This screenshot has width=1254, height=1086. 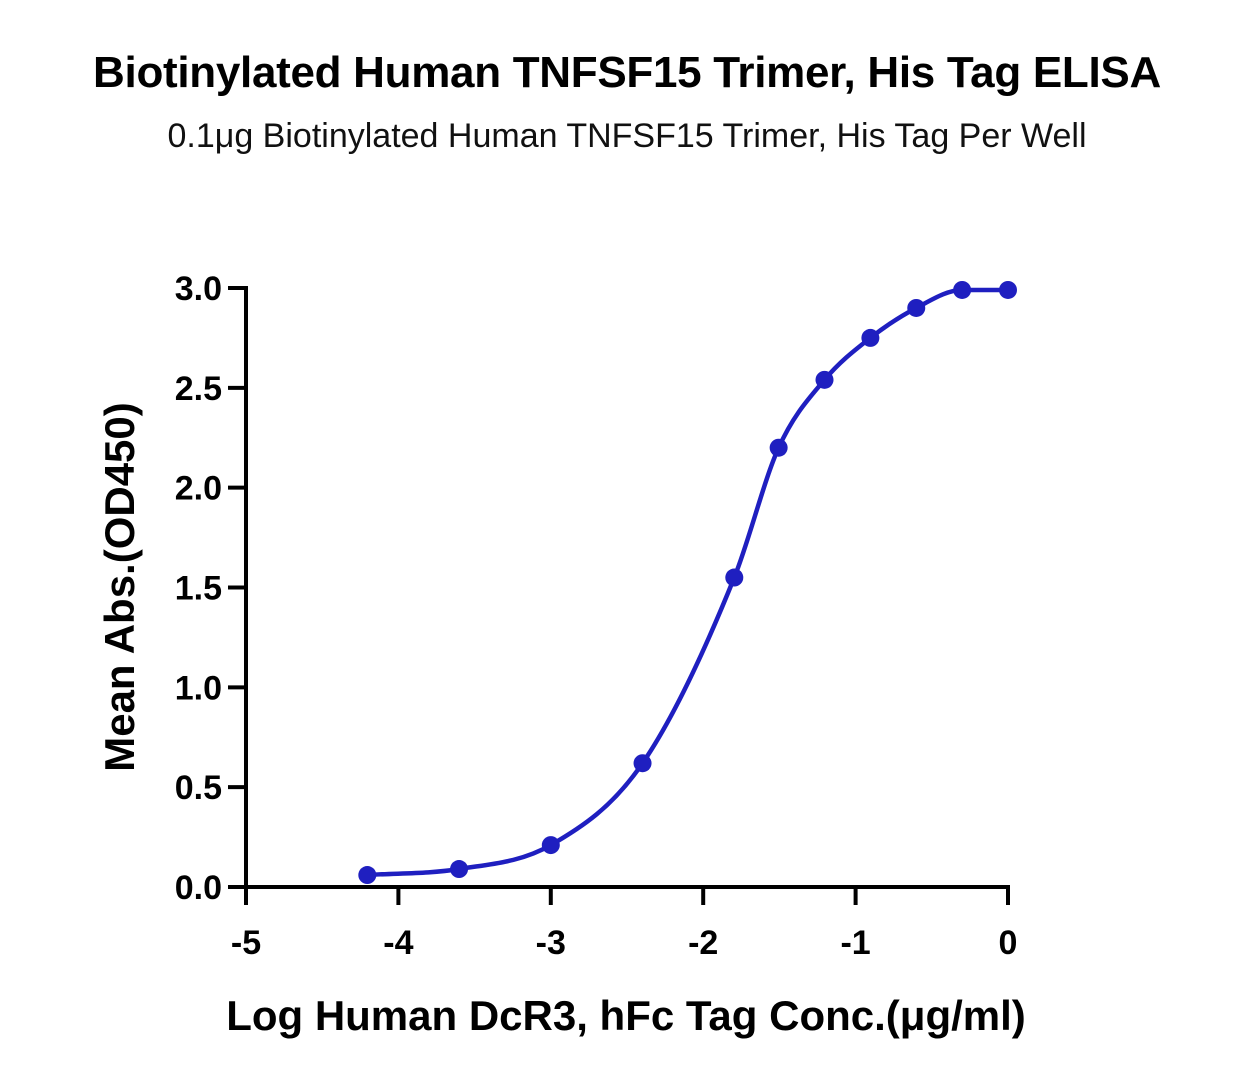 I want to click on y-tick-label: 0.0, so click(x=198, y=888).